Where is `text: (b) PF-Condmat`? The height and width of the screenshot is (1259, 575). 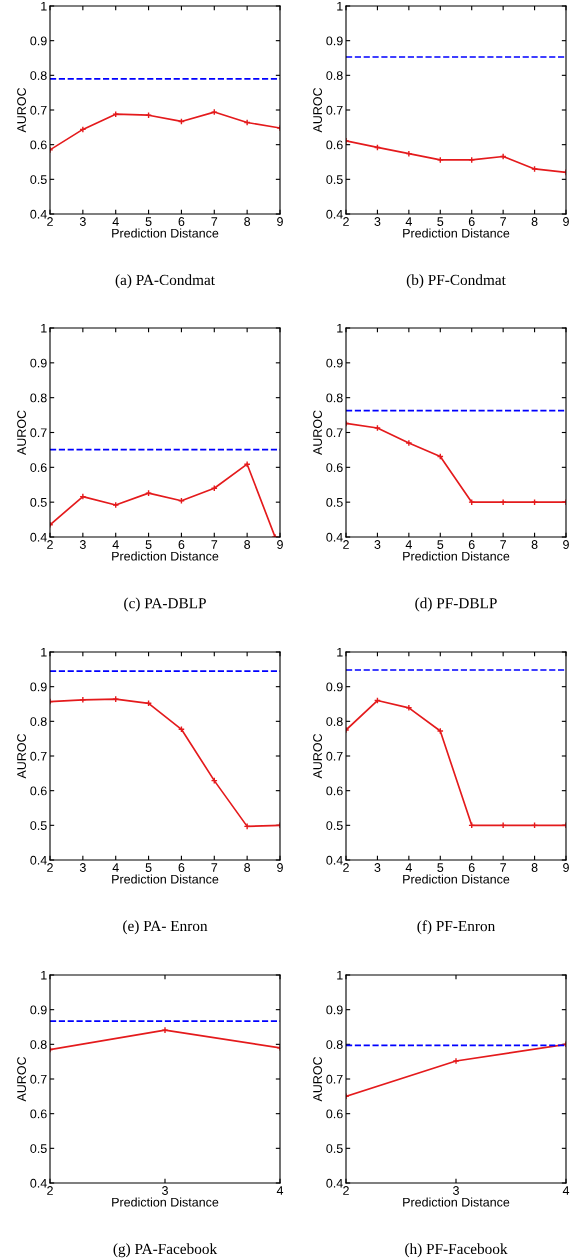 text: (b) PF-Condmat is located at coordinates (456, 281).